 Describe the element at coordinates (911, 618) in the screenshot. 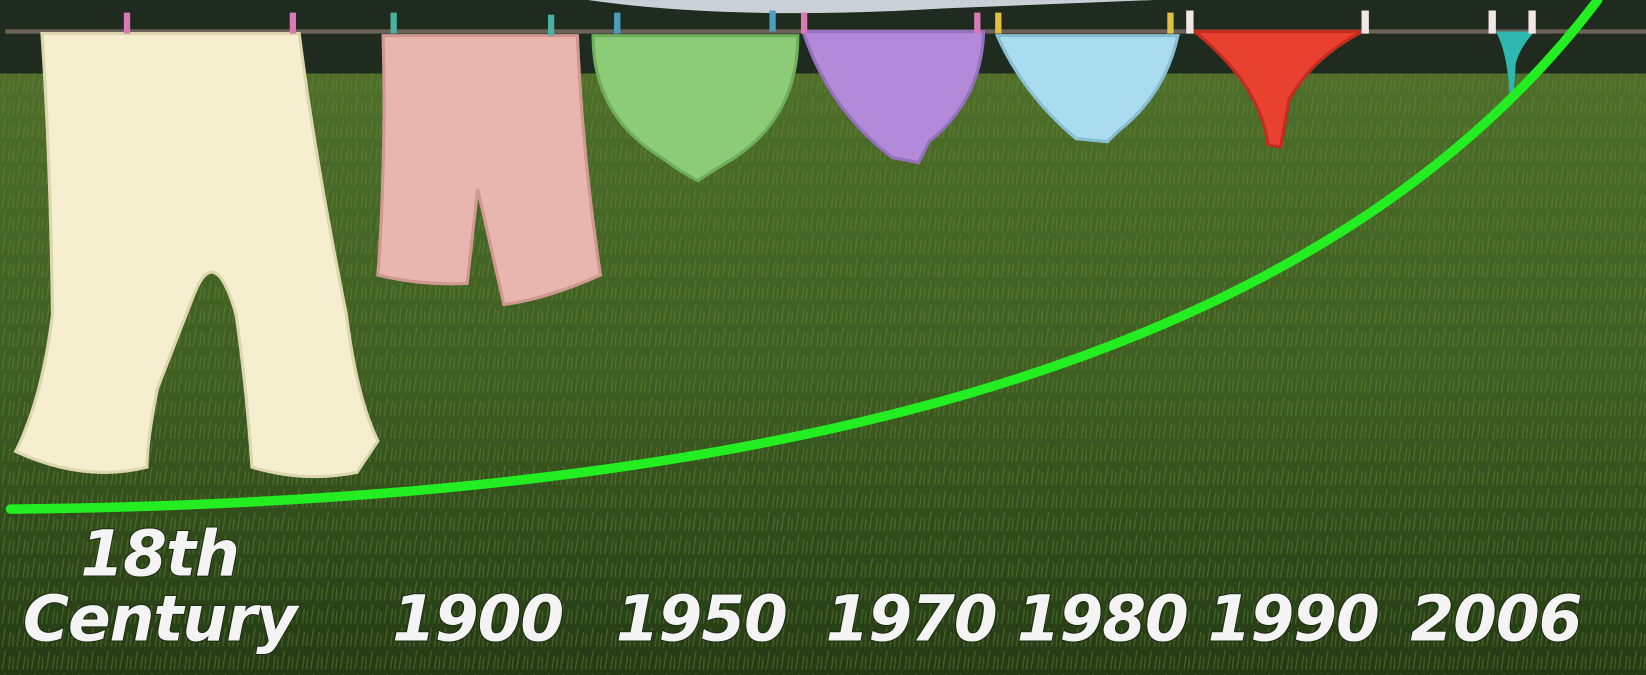

I see `era-label: 1970` at that location.